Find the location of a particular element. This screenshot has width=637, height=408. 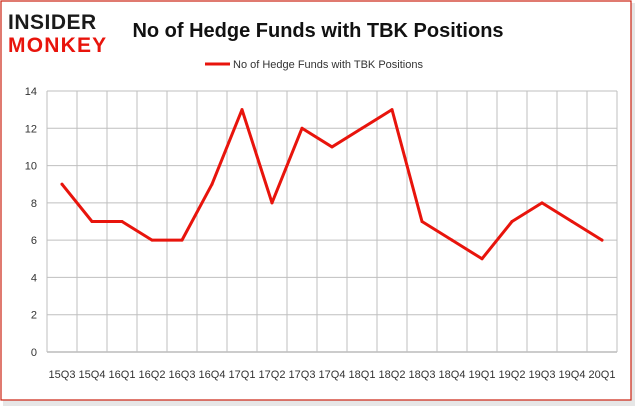

y-tick-label: 2 is located at coordinates (34, 316).